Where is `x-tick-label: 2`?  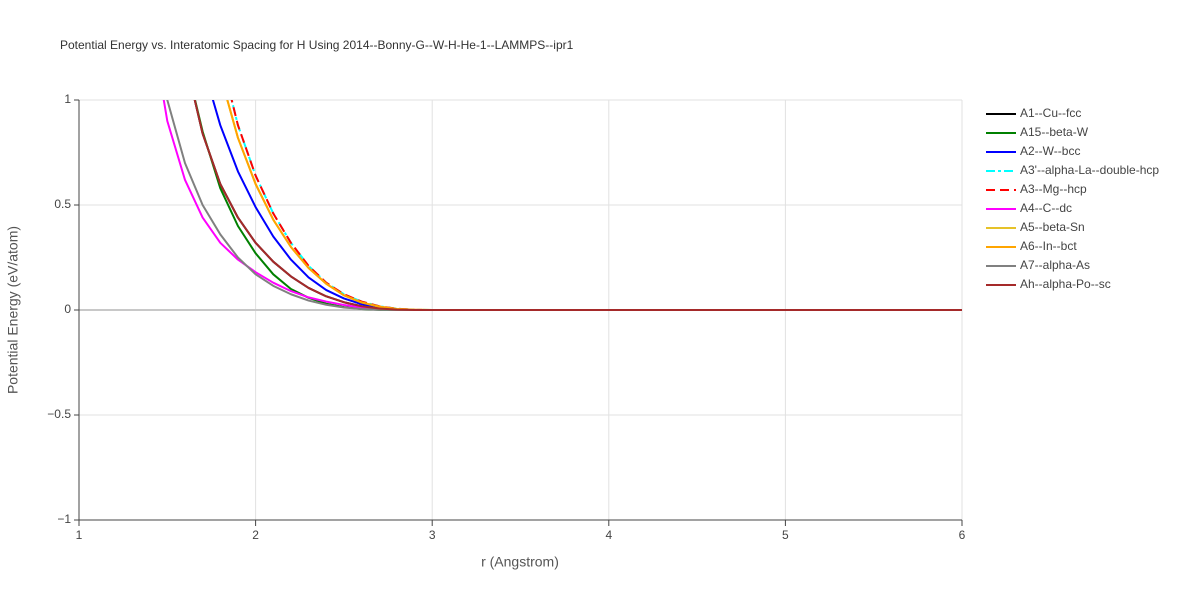 x-tick-label: 2 is located at coordinates (255, 535).